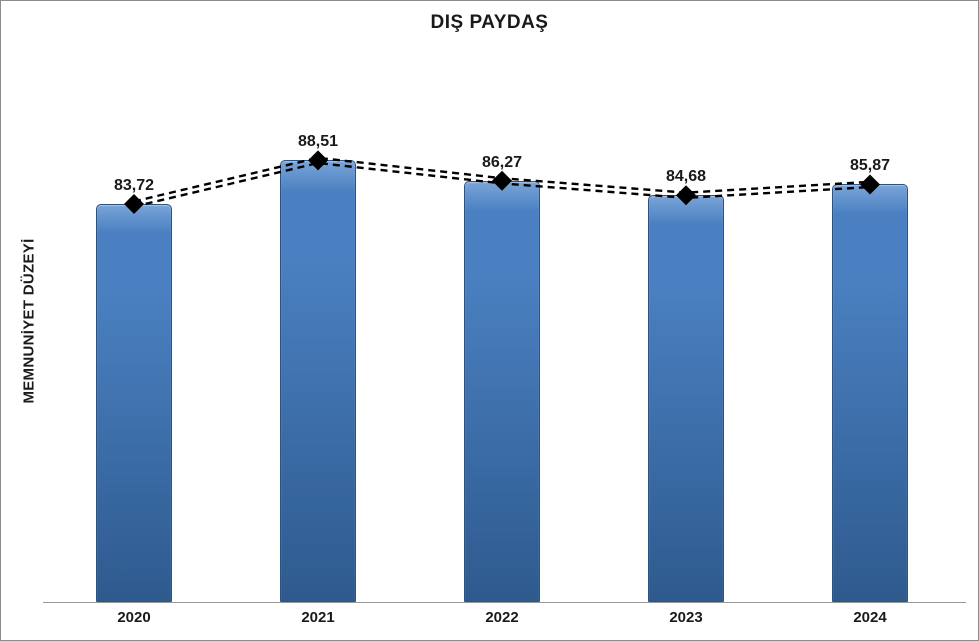  Describe the element at coordinates (134, 403) in the screenshot. I see `bar-2020` at that location.